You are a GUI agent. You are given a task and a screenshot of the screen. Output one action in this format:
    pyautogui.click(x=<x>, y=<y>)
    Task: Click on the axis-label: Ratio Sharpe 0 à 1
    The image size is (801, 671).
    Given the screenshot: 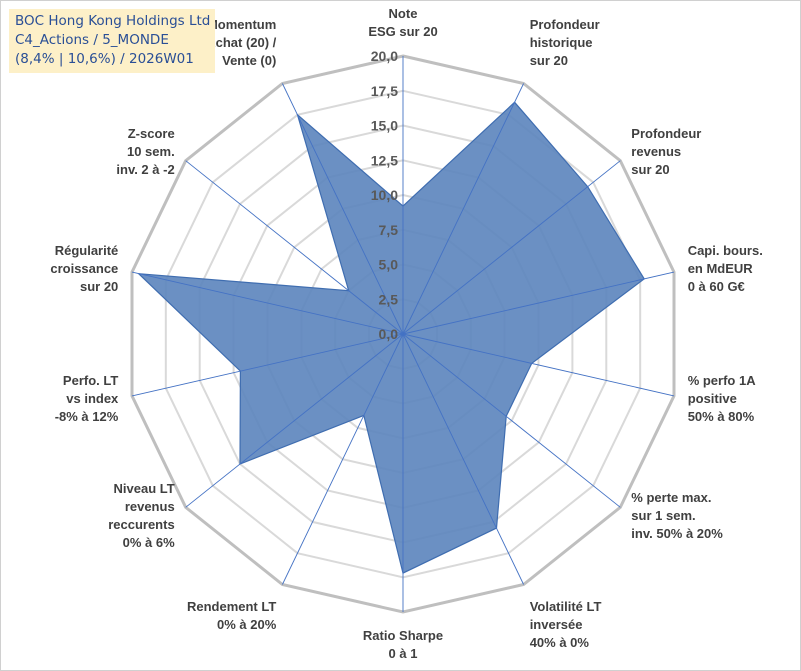 What is the action you would take?
    pyautogui.click(x=403, y=644)
    